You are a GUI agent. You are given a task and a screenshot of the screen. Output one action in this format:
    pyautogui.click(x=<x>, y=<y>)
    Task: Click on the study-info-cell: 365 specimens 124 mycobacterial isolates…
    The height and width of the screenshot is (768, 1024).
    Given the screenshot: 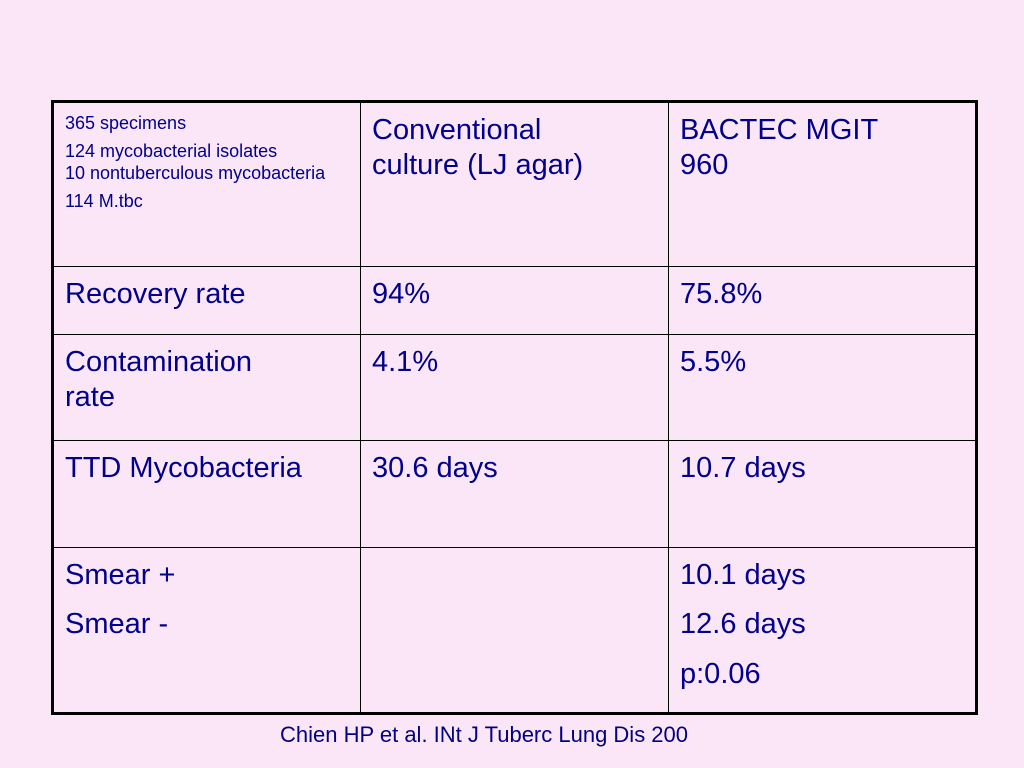 What is the action you would take?
    pyautogui.click(x=206, y=184)
    